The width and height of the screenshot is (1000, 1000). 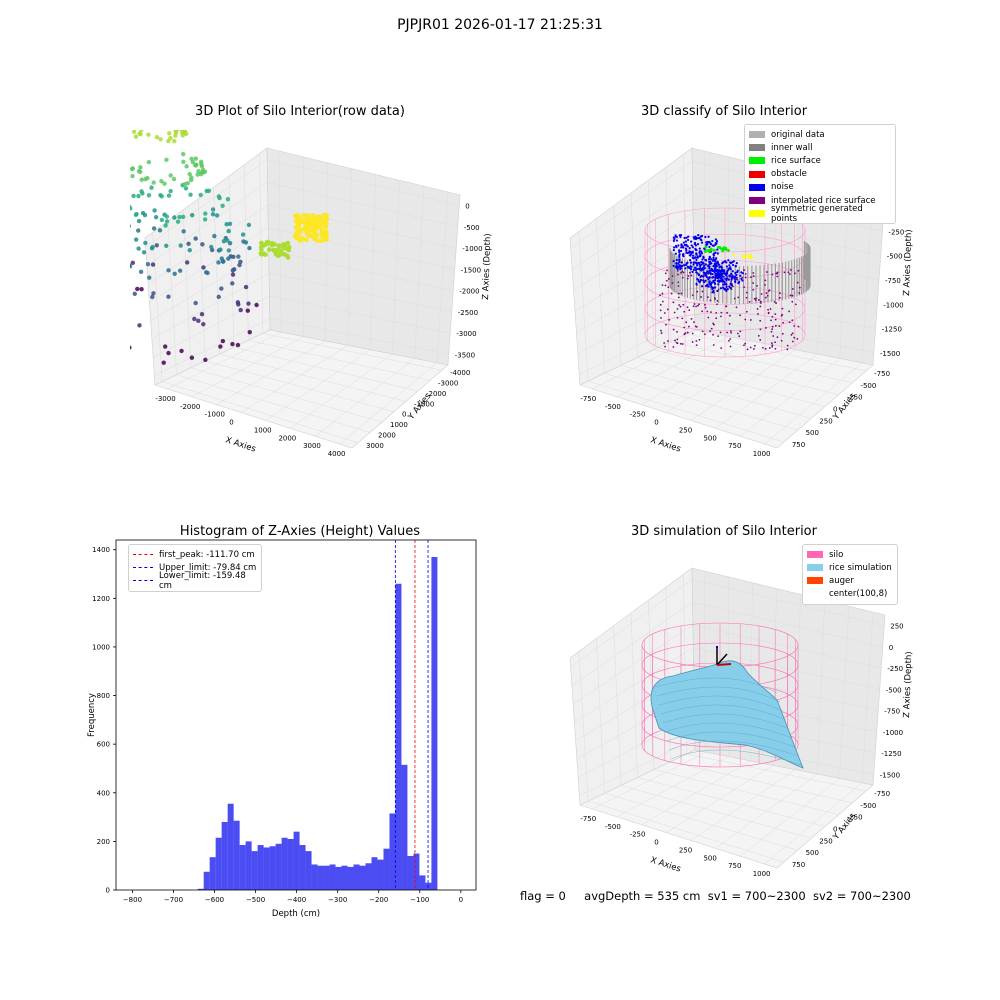 I want to click on raw-grid, so click(x=302, y=297).